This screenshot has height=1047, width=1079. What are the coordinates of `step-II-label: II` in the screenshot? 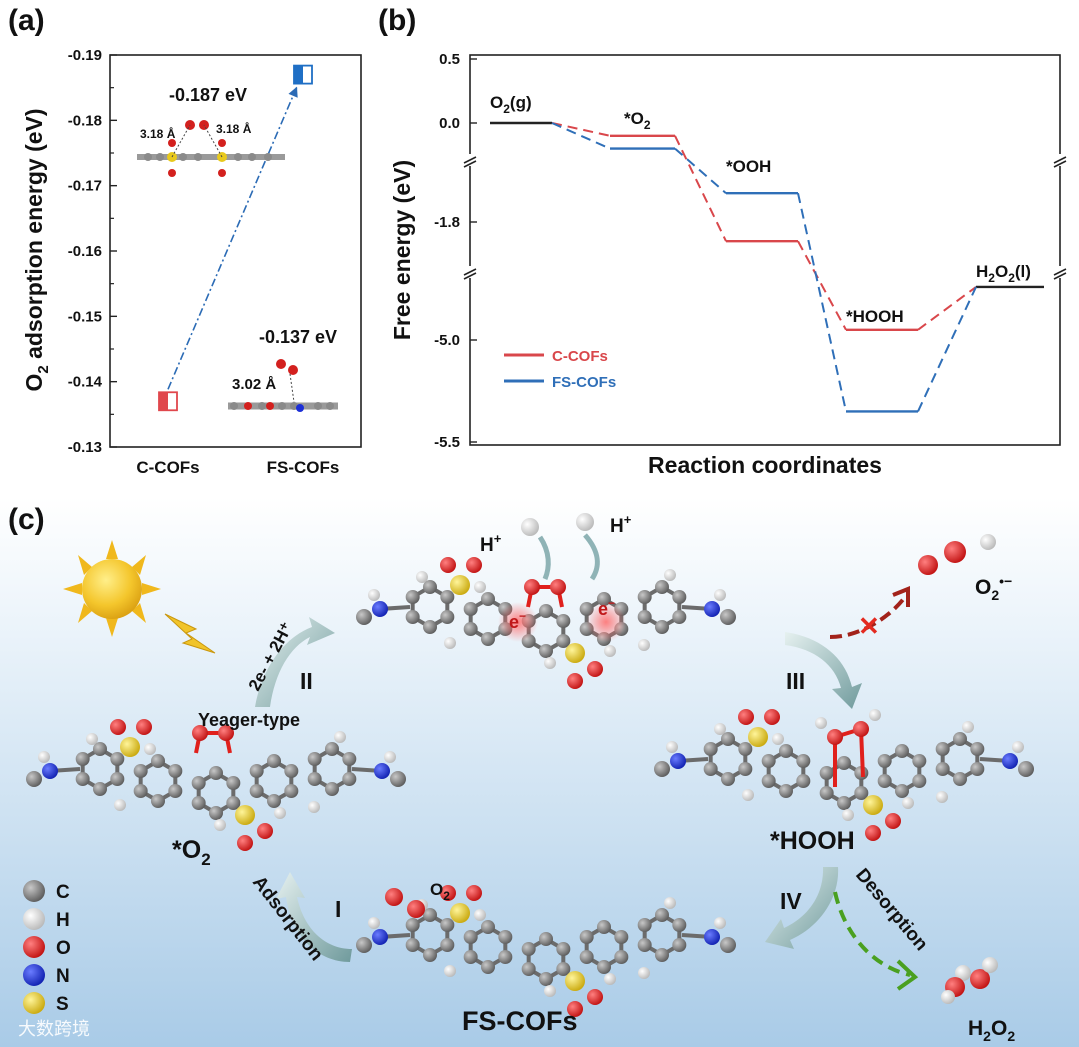 It's located at (306, 681).